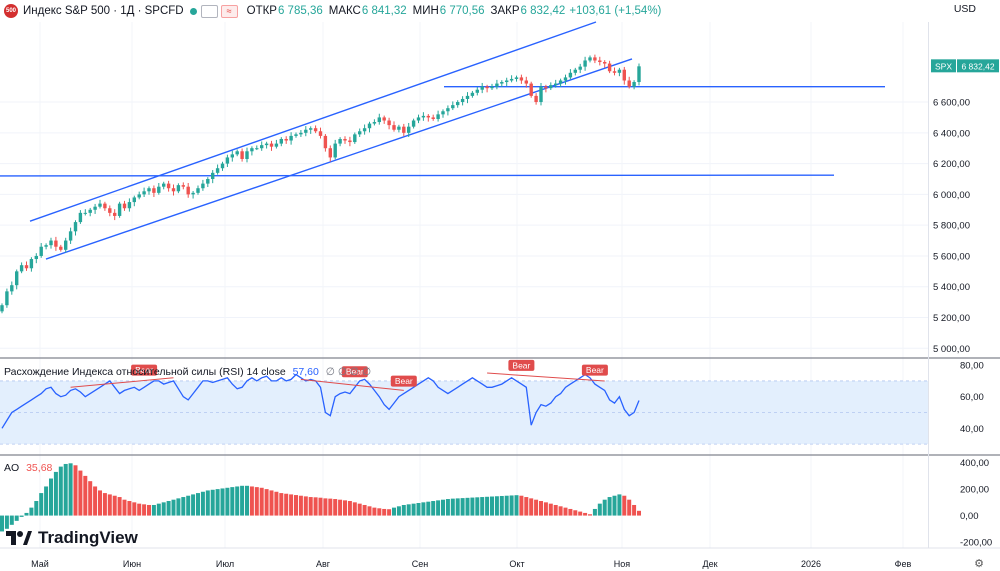 The width and height of the screenshot is (1000, 571). I want to click on rsi-line, so click(320, 401).